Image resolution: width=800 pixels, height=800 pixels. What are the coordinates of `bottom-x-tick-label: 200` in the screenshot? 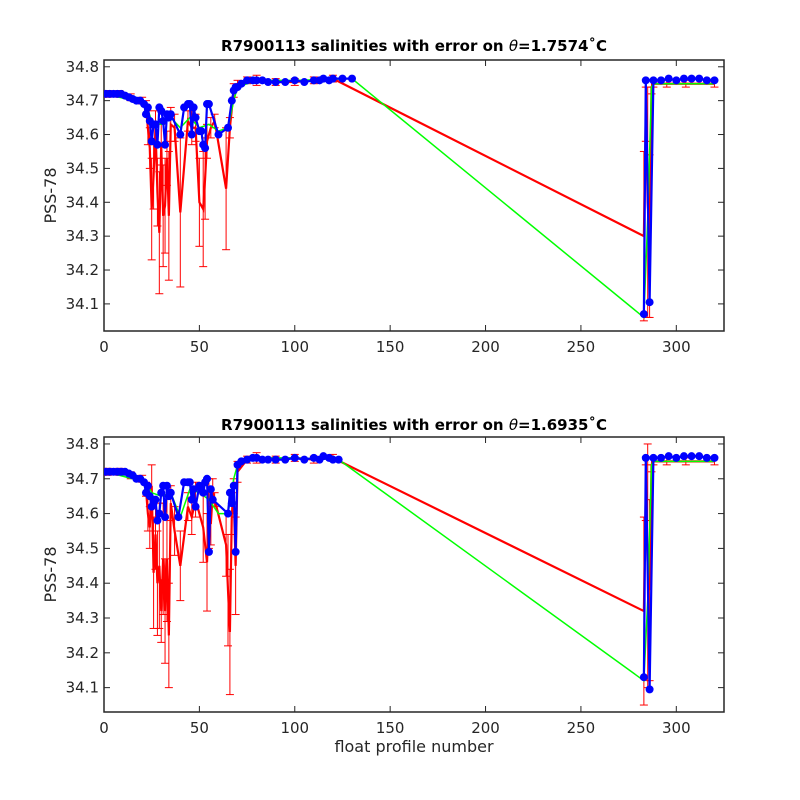 It's located at (485, 728).